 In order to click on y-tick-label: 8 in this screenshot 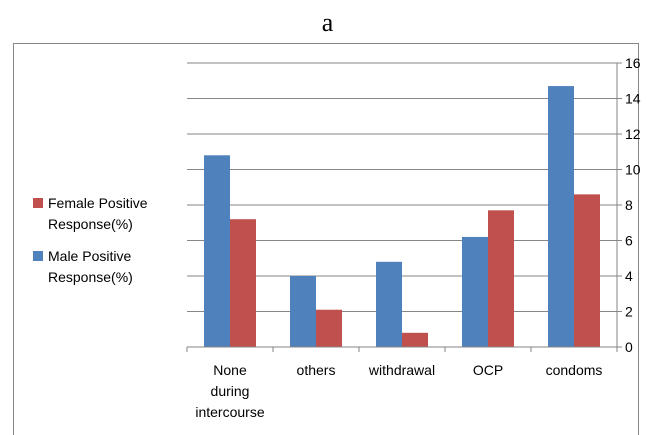, I will do `click(629, 205)`.